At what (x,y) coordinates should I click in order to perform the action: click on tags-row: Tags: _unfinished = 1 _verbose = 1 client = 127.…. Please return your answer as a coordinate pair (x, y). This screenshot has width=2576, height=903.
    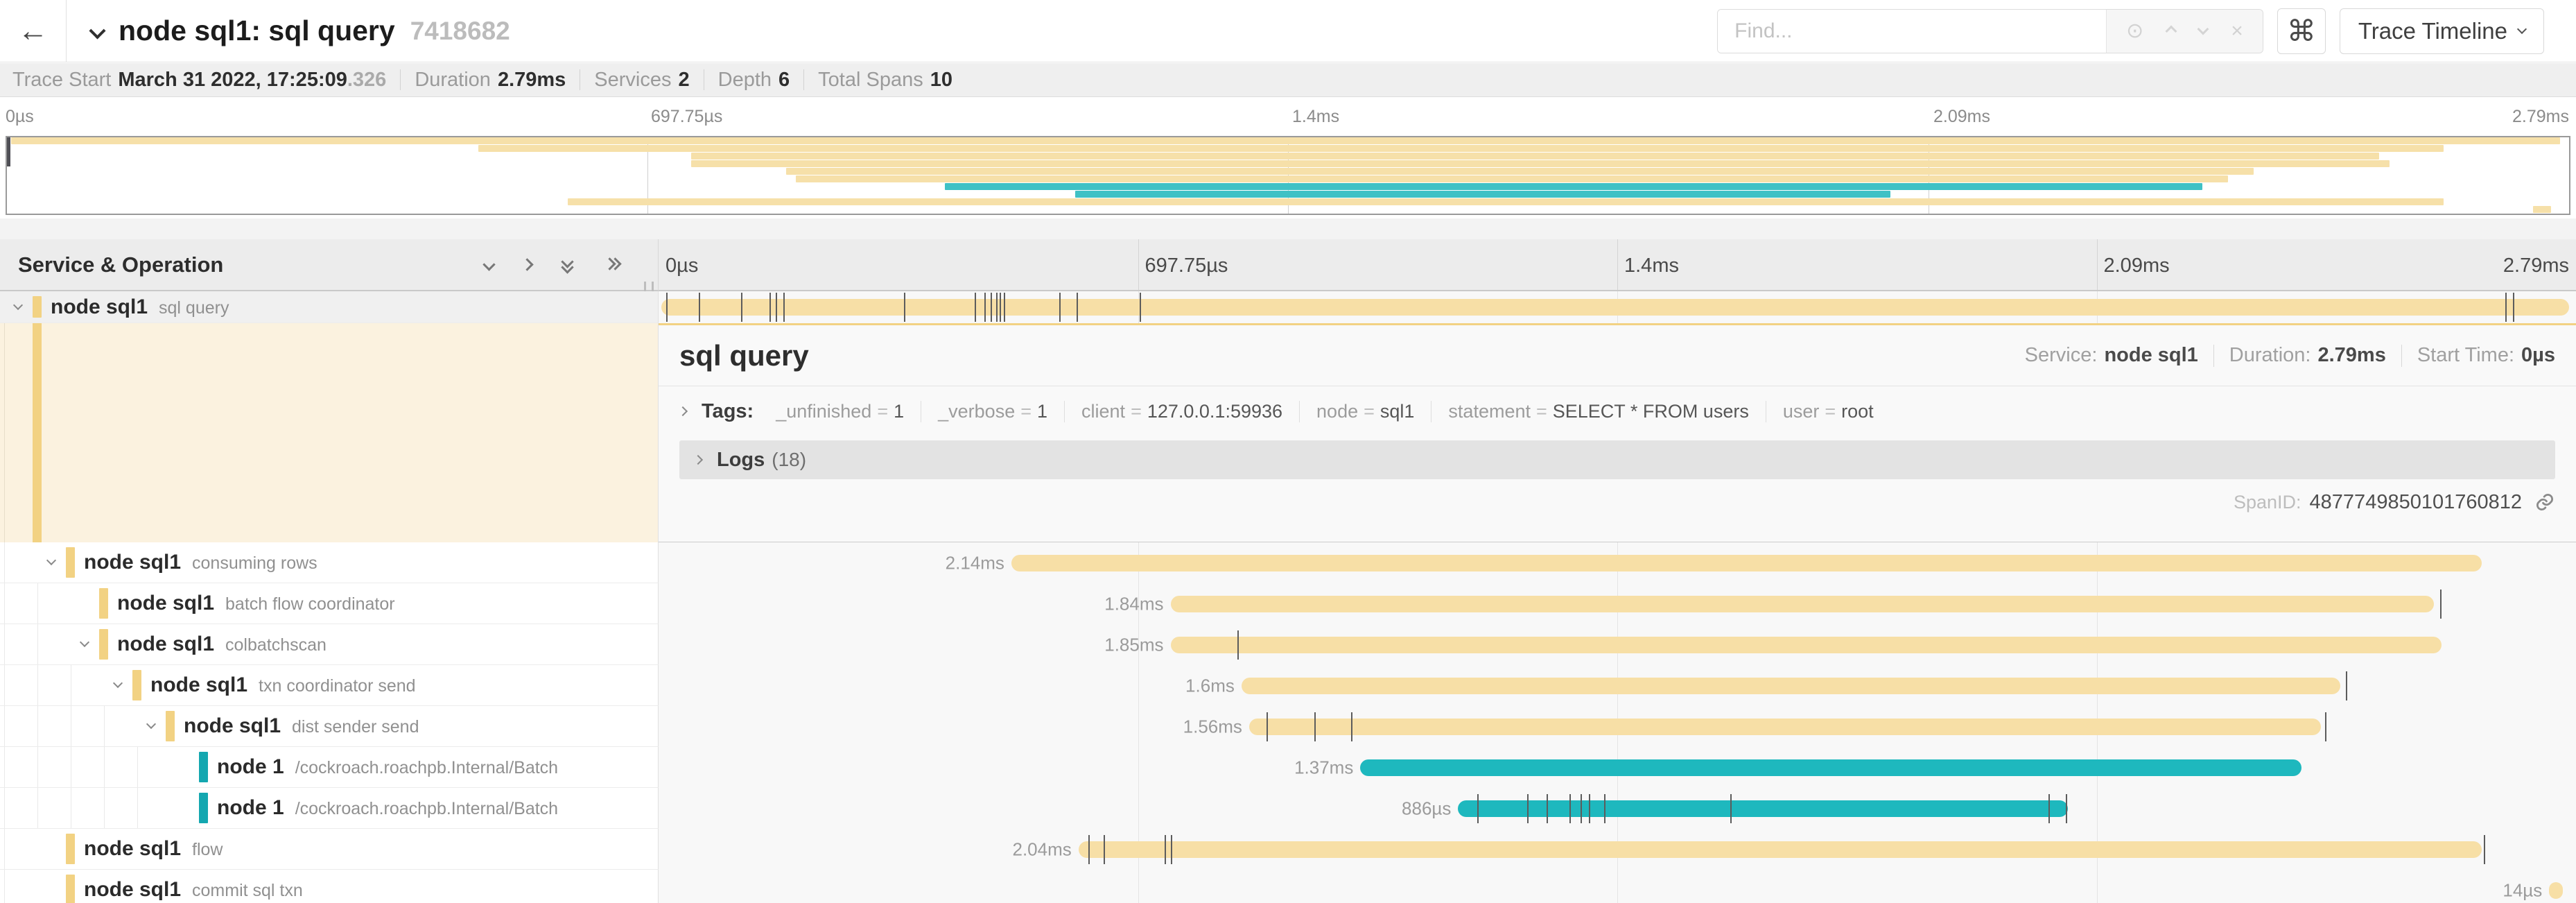
    Looking at the image, I should click on (1617, 411).